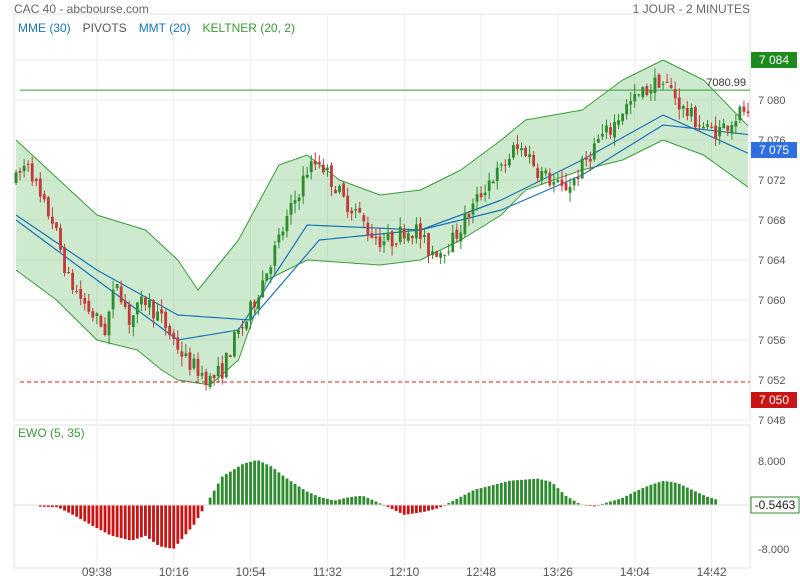  What do you see at coordinates (164, 28) in the screenshot?
I see `legend-mmt: MMT (20)` at bounding box center [164, 28].